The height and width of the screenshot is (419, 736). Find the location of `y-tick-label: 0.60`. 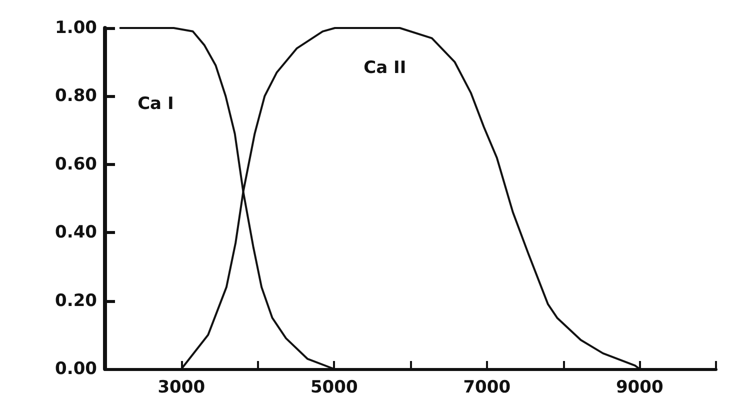

y-tick-label: 0.60 is located at coordinates (76, 164).